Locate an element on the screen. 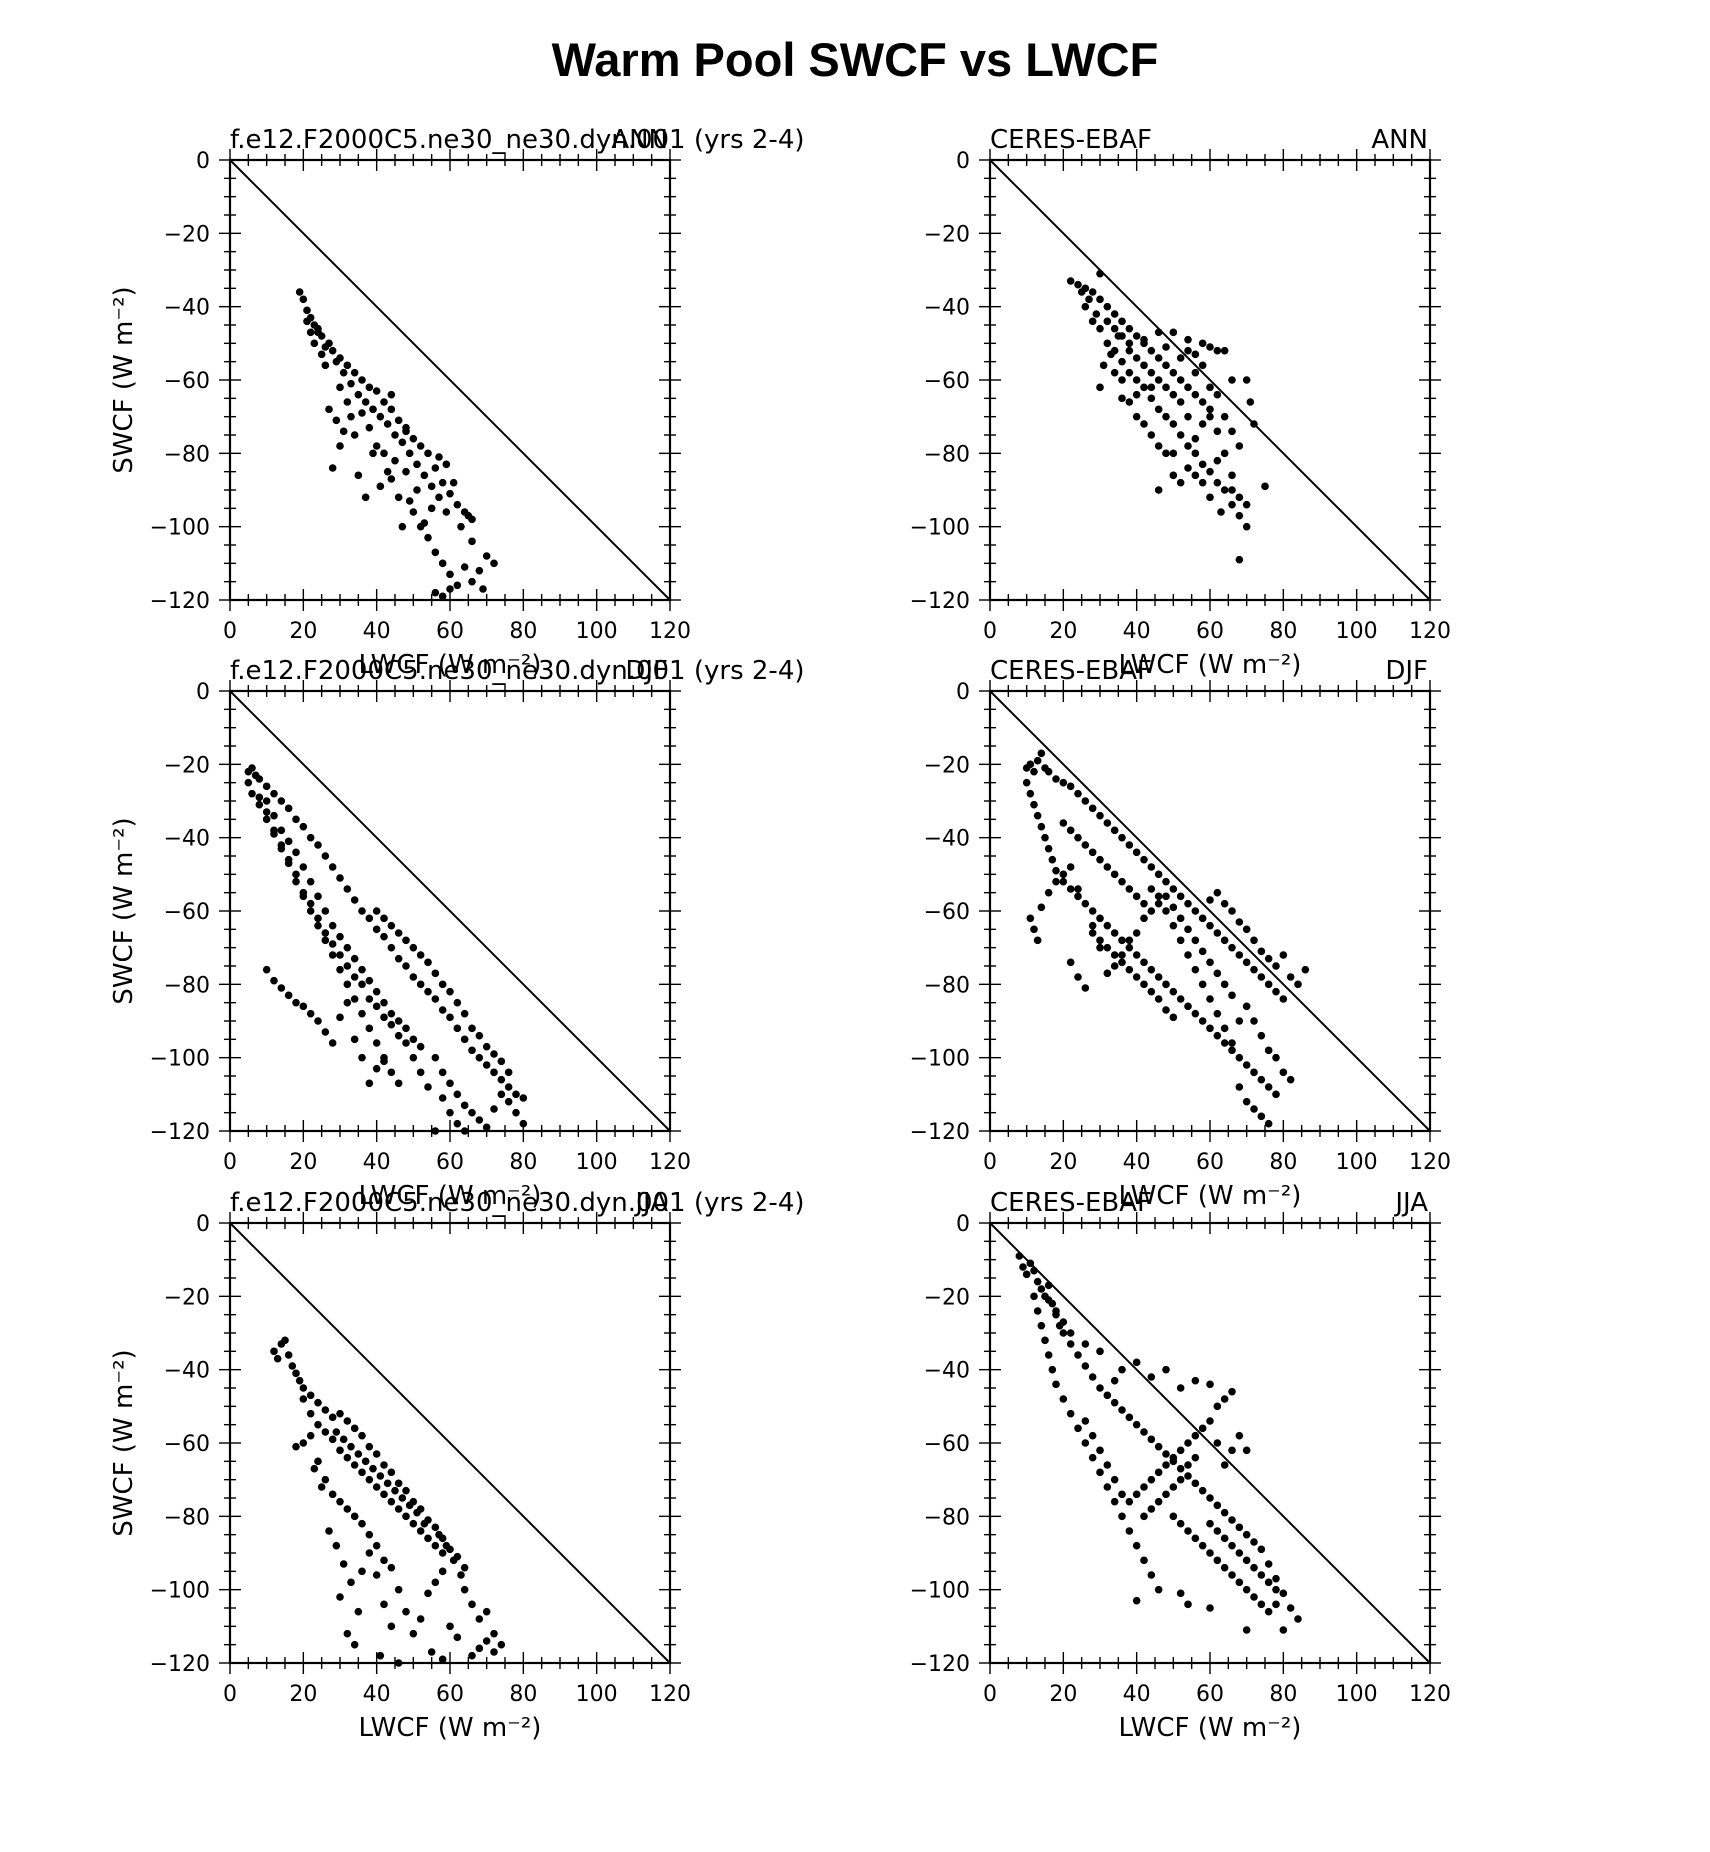  y-axis-title: SWCF (W m⁻²) is located at coordinates (124, 910).